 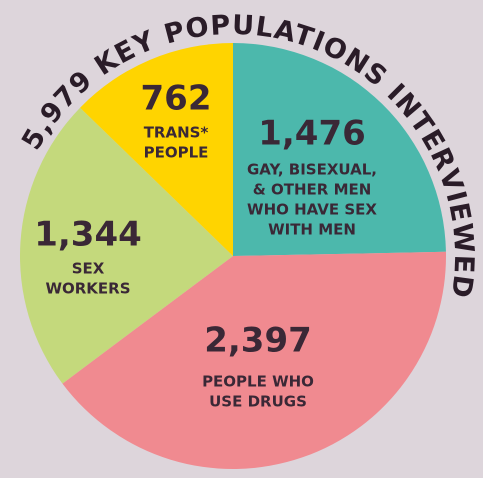 I want to click on value-label: 2,397, so click(x=258, y=341).